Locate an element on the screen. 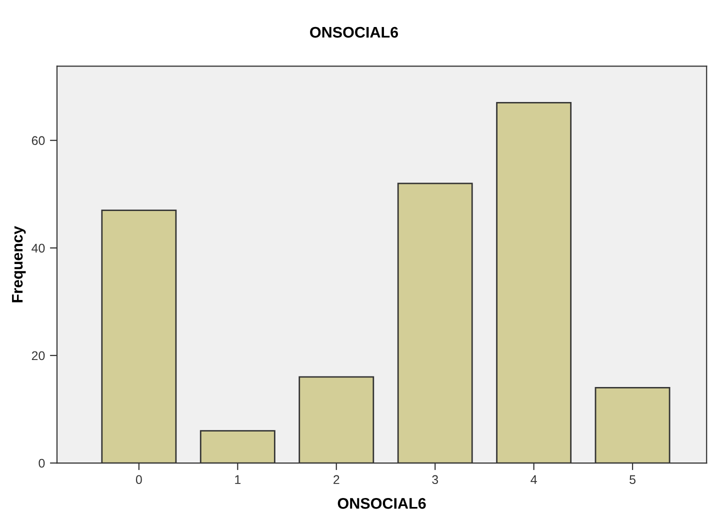 This screenshot has width=708, height=517. x-tick-label: 4 is located at coordinates (533, 479).